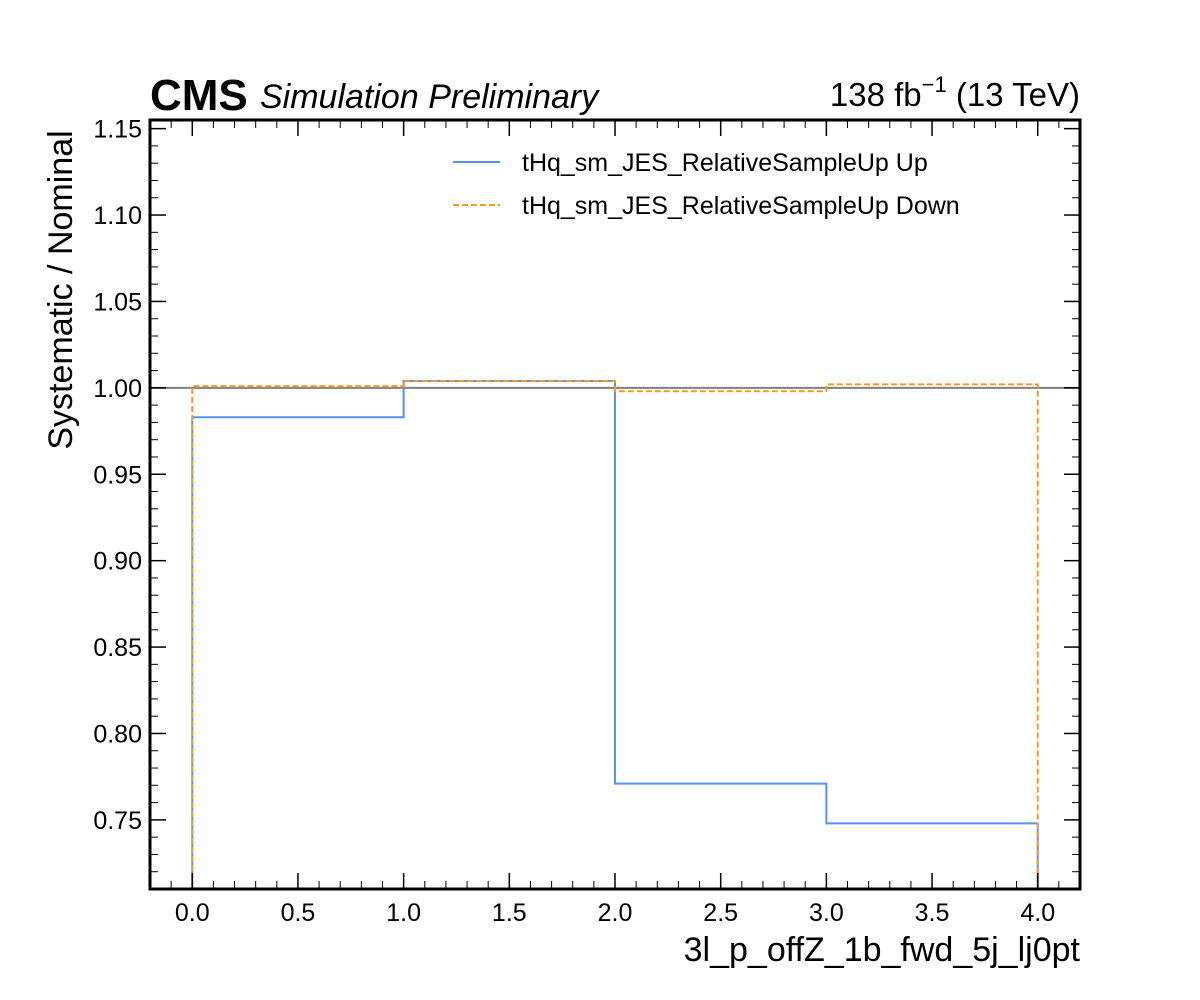 Image resolution: width=1200 pixels, height=1000 pixels. What do you see at coordinates (955, 92) in the screenshot?
I see `lumi-label: 138 fb−1 (13 TeV)` at bounding box center [955, 92].